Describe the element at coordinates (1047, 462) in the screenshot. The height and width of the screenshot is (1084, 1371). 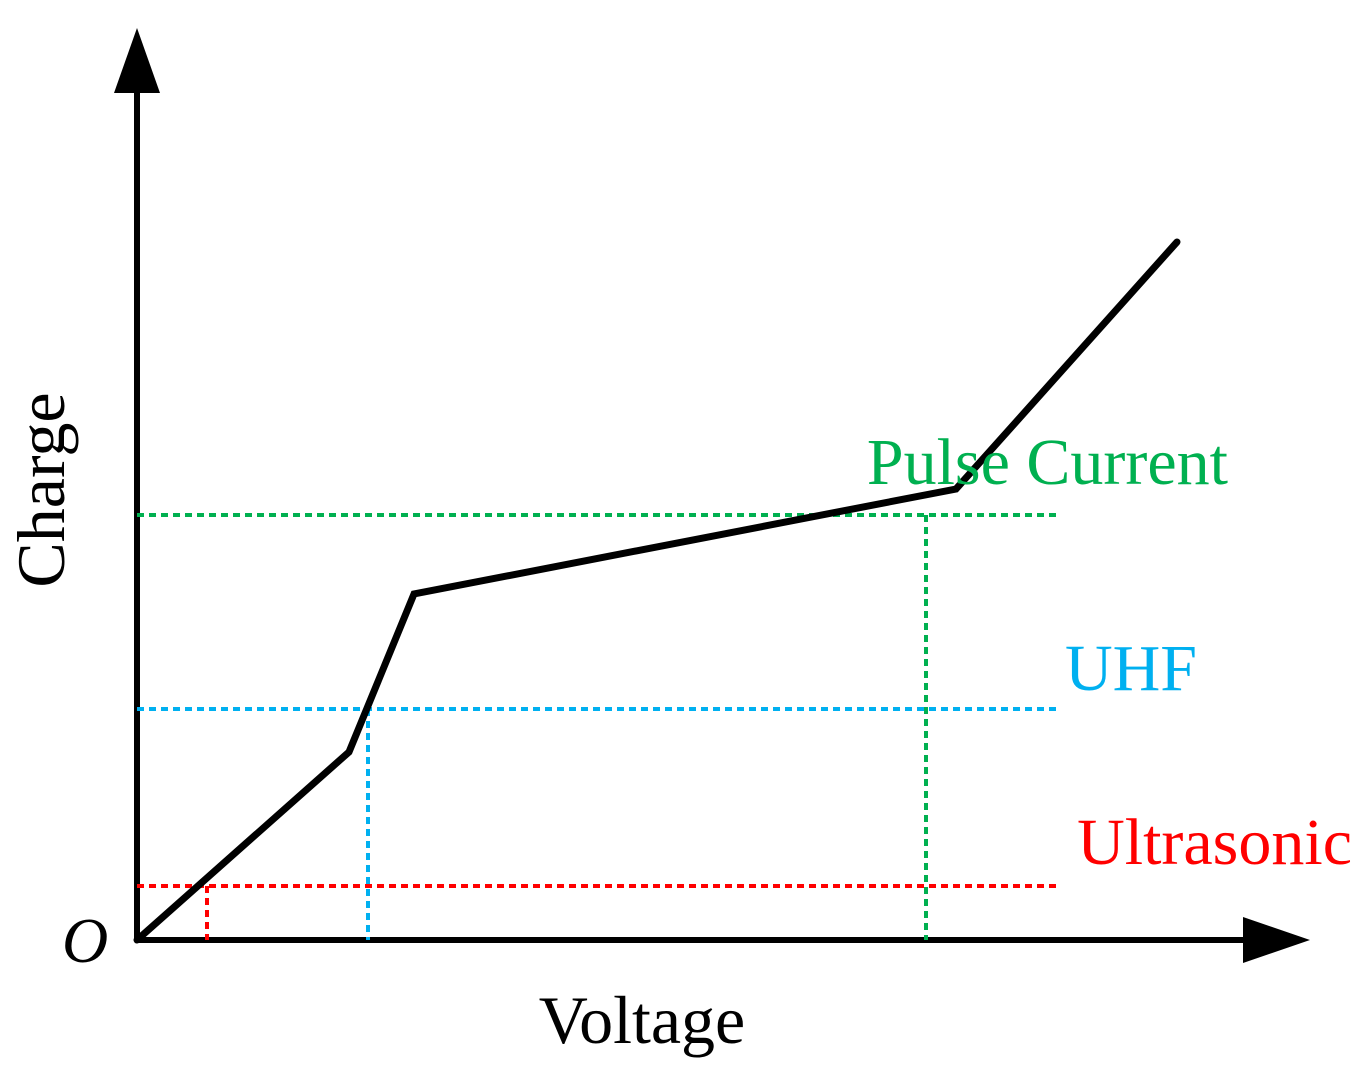
I see `pulse-current-label: Pulse Current` at that location.